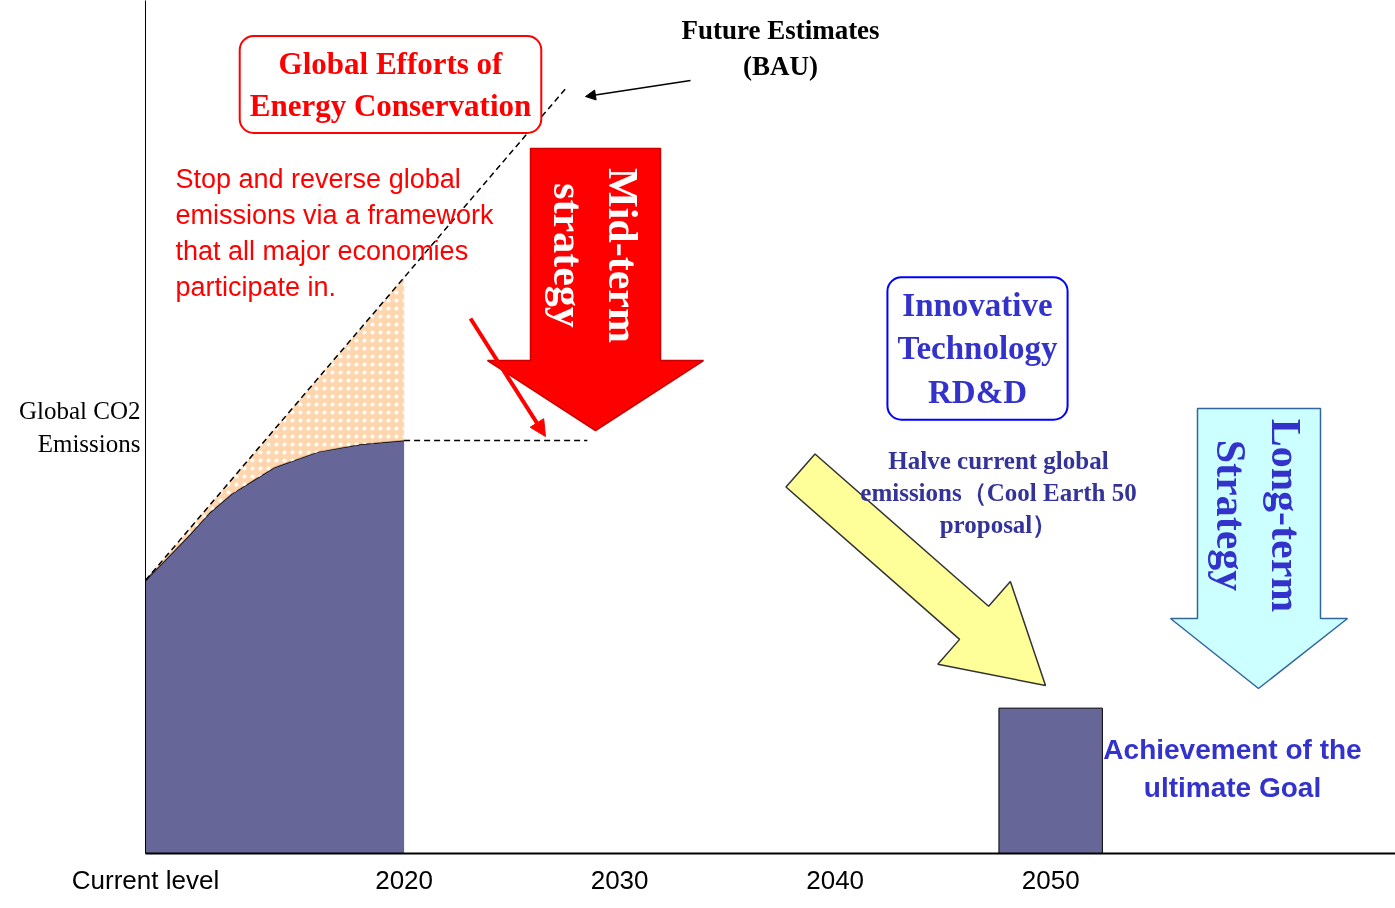 This screenshot has height=908, width=1395. Describe the element at coordinates (998, 492) in the screenshot. I see `annotation: Halve current global emissions（Cool Earth 50 proposal）` at that location.